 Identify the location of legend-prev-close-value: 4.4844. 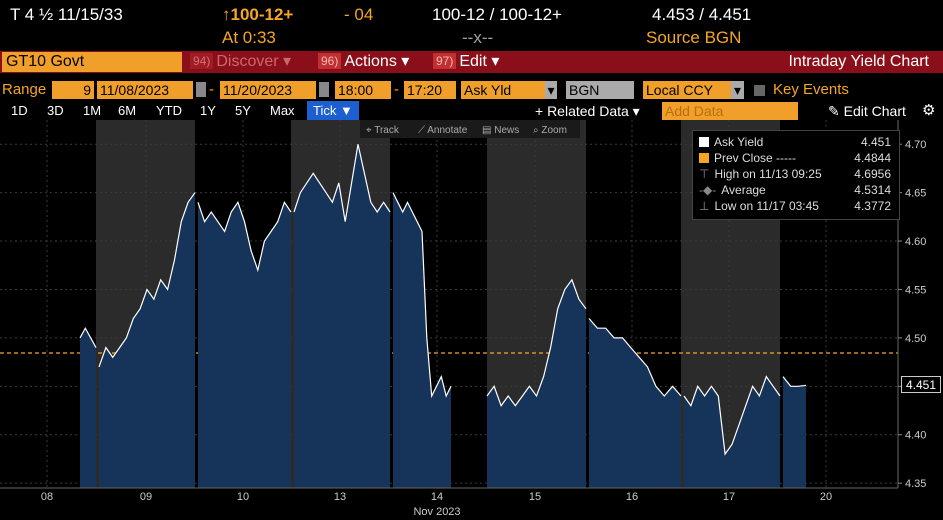
(872, 158).